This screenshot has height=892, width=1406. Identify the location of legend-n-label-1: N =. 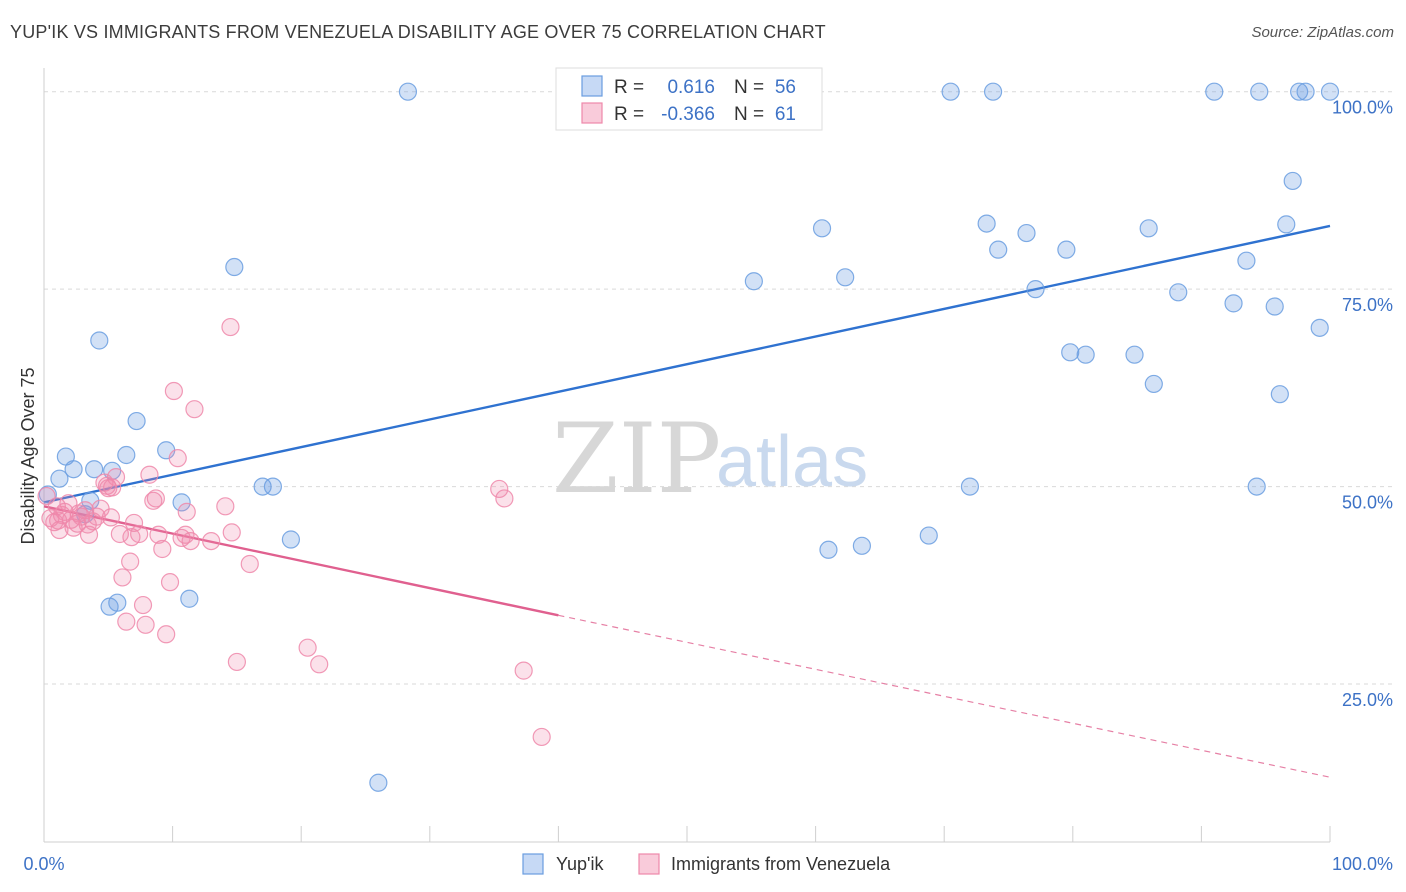
(749, 87).